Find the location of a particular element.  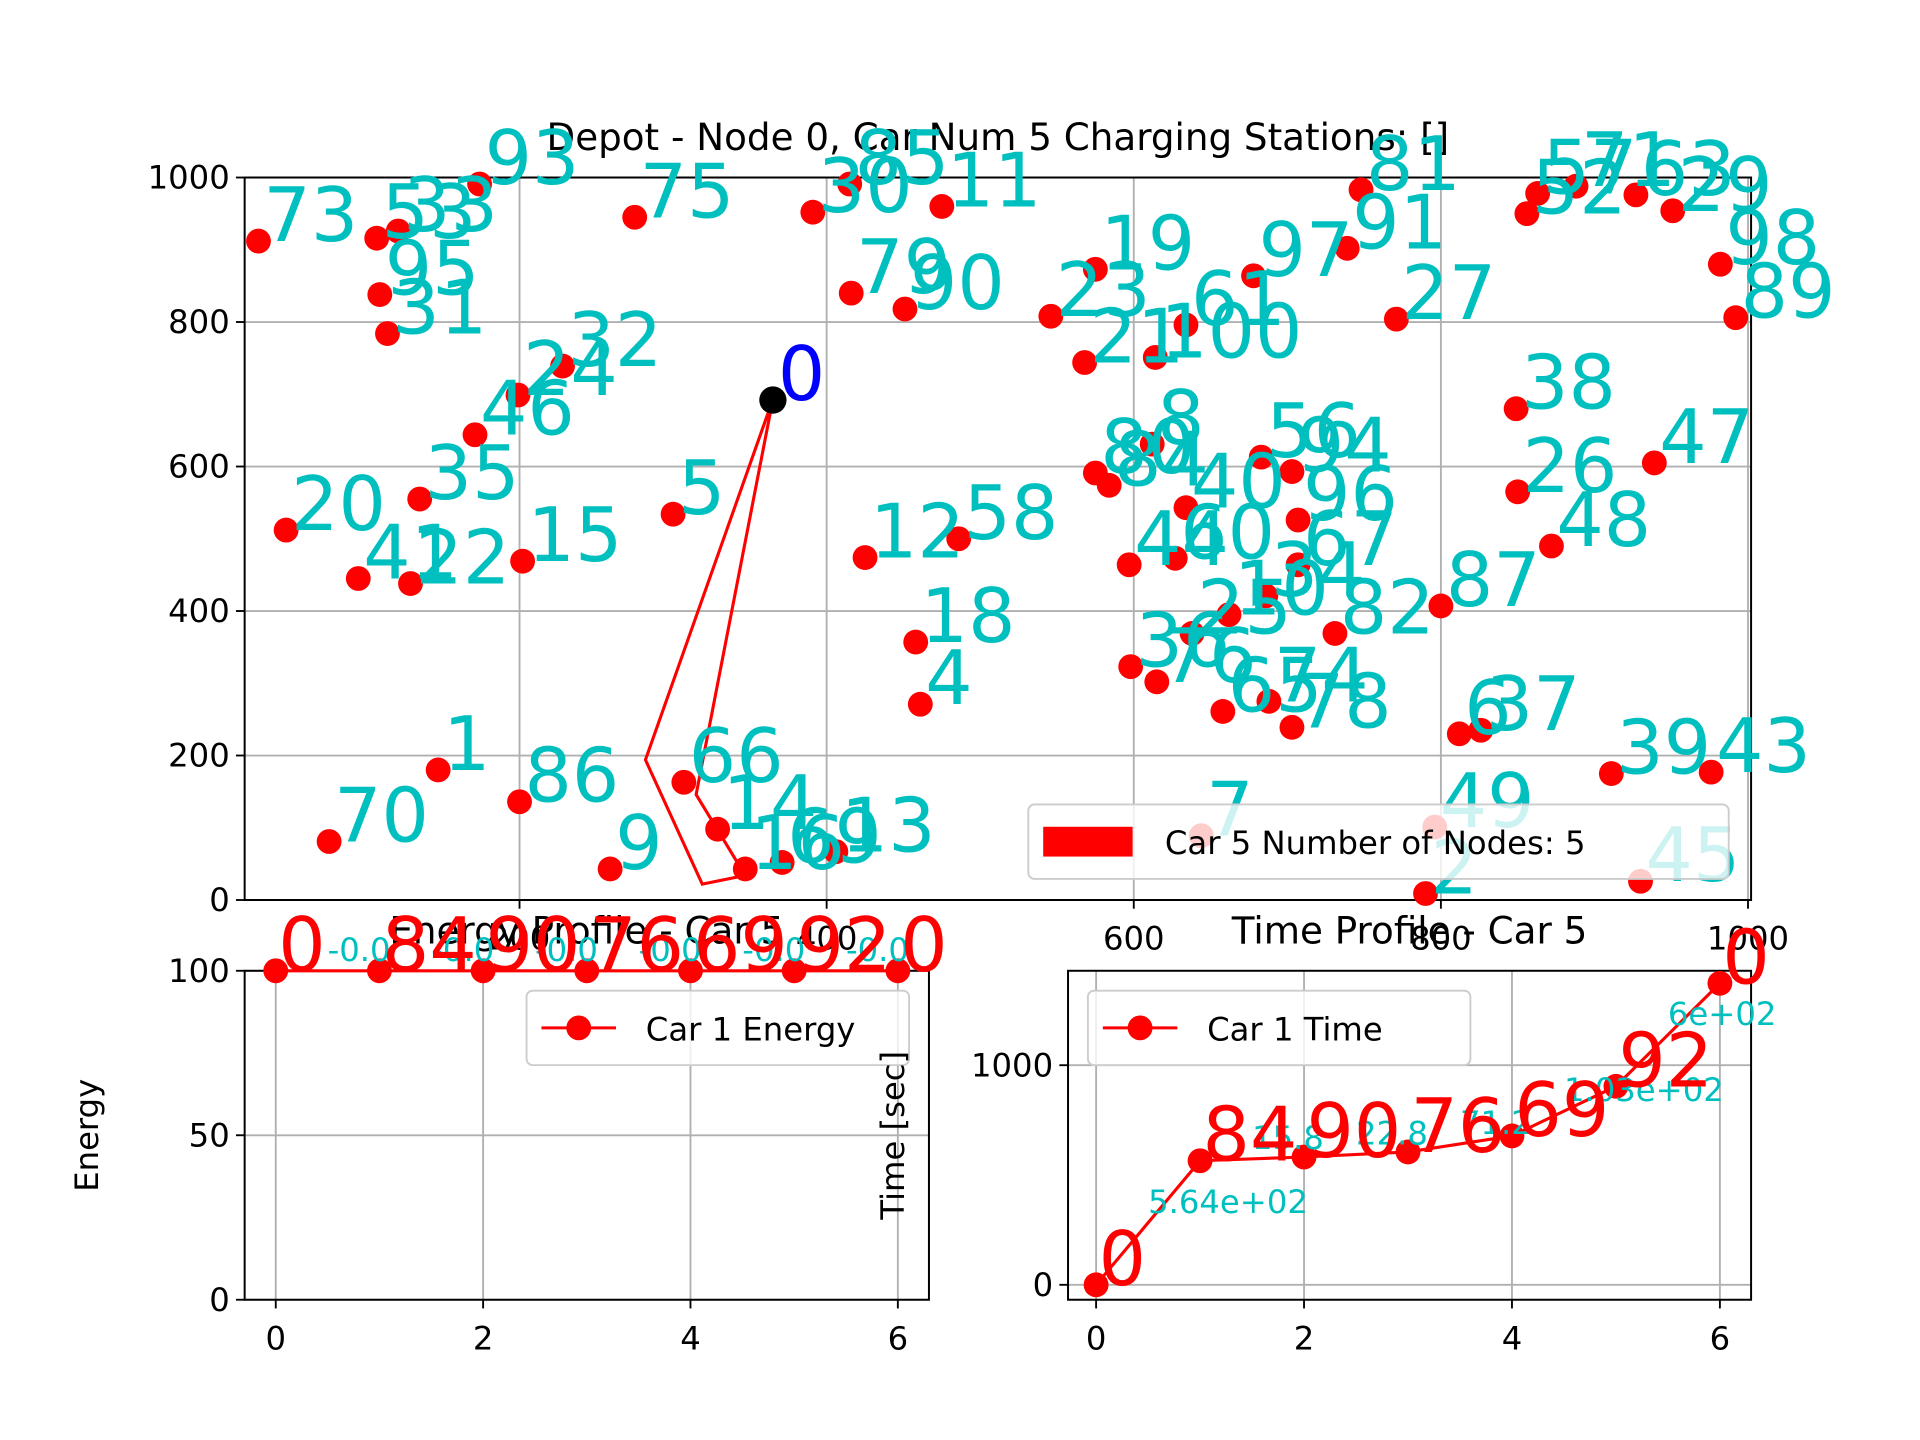

node-label: 71 is located at coordinates (1628, 160).